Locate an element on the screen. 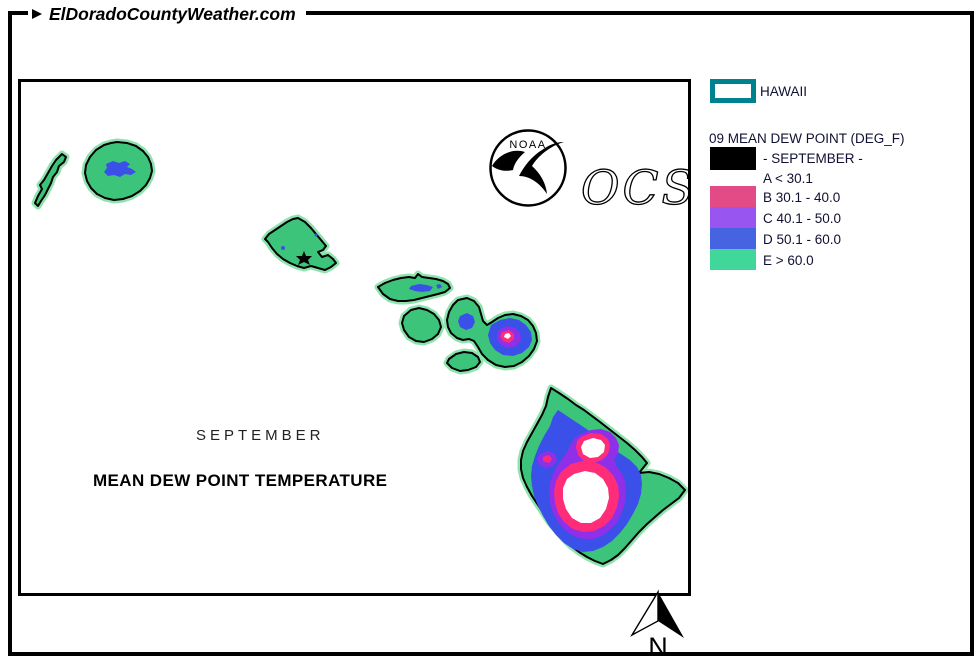  noaa-logo: NOAA is located at coordinates (528, 168).